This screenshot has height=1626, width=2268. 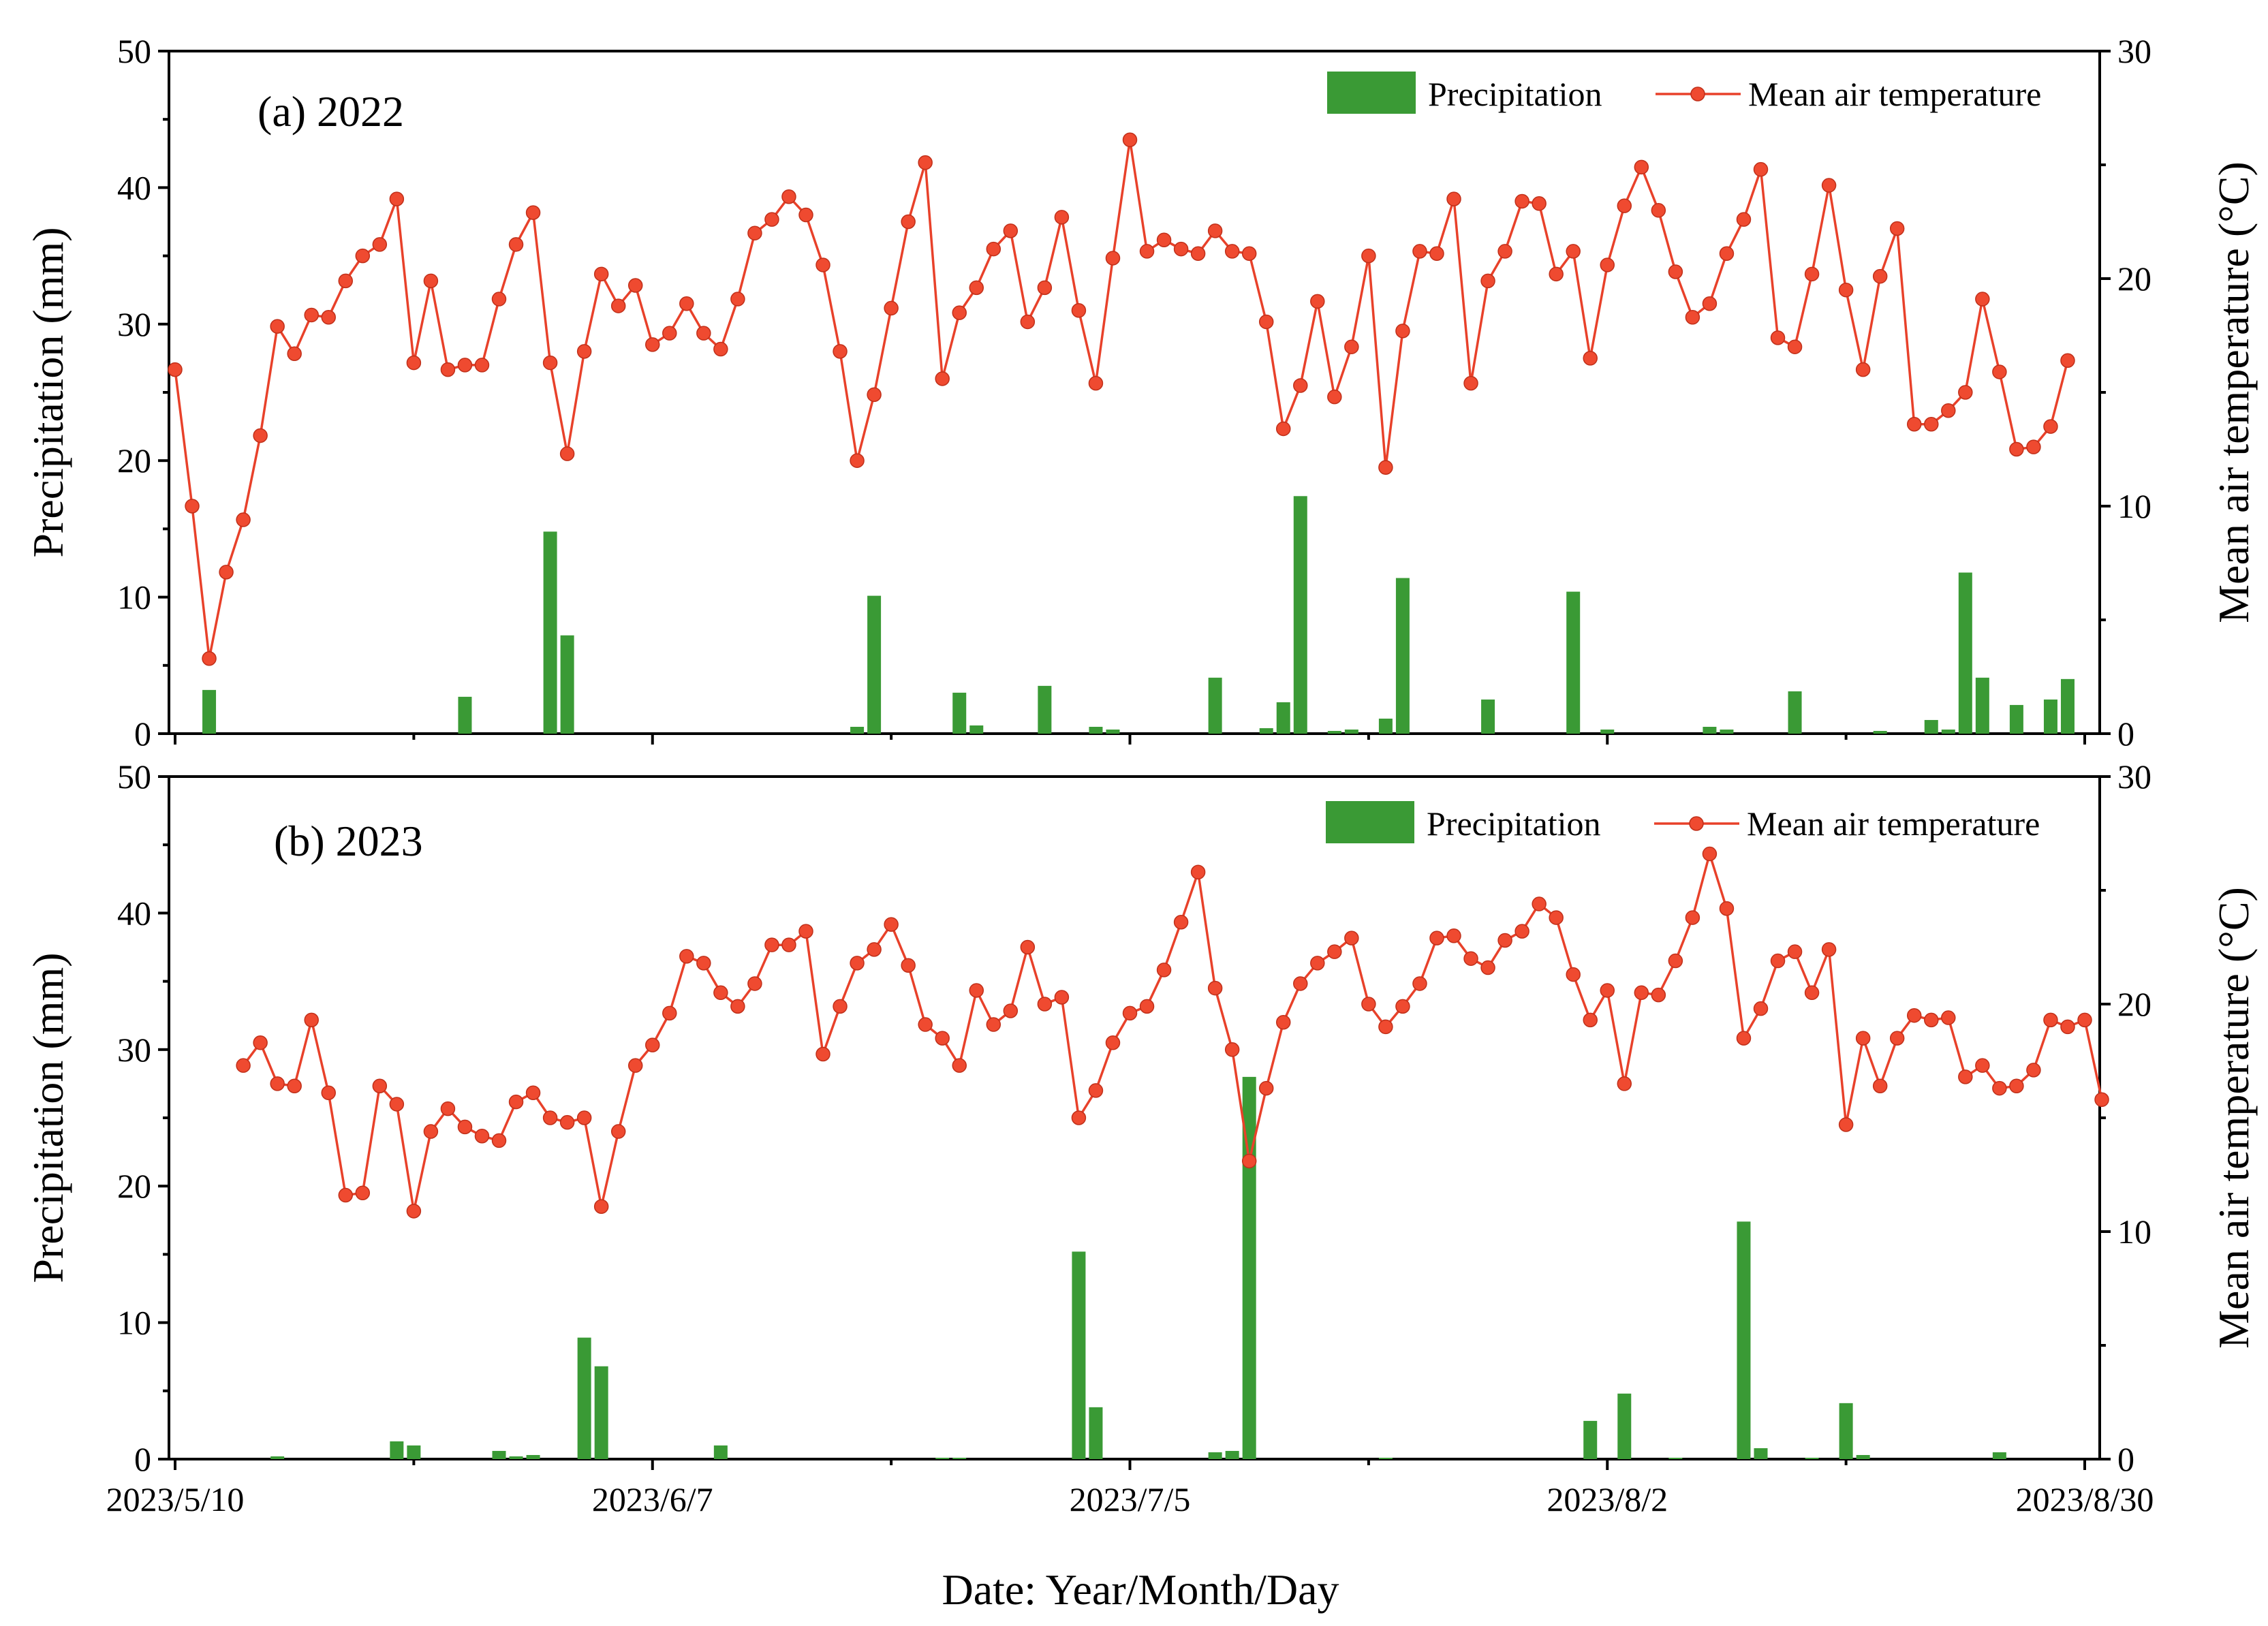 I want to click on y-tick-label: 40, so click(x=134, y=913).